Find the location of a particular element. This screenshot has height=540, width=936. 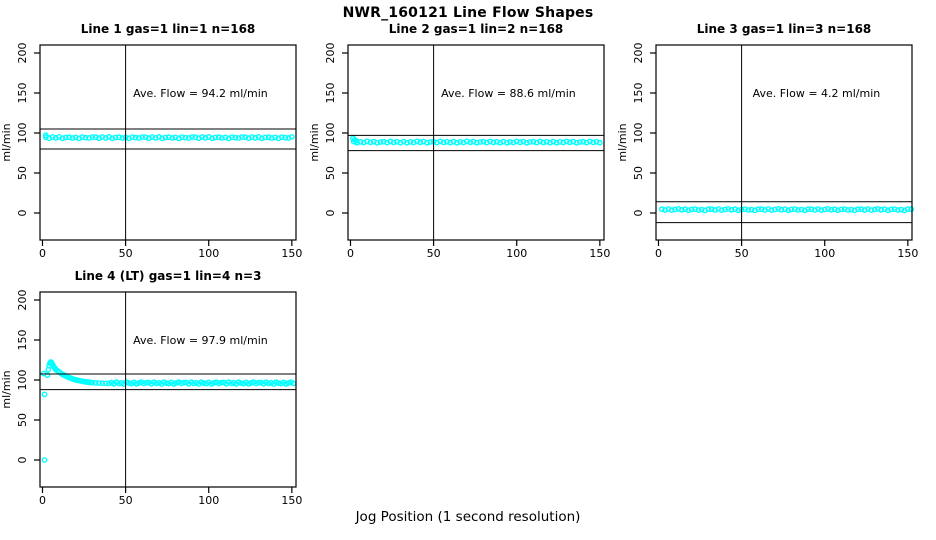

panel-title: Line 4 (LT) gas=1 lin=4 n=3 is located at coordinates (168, 276).